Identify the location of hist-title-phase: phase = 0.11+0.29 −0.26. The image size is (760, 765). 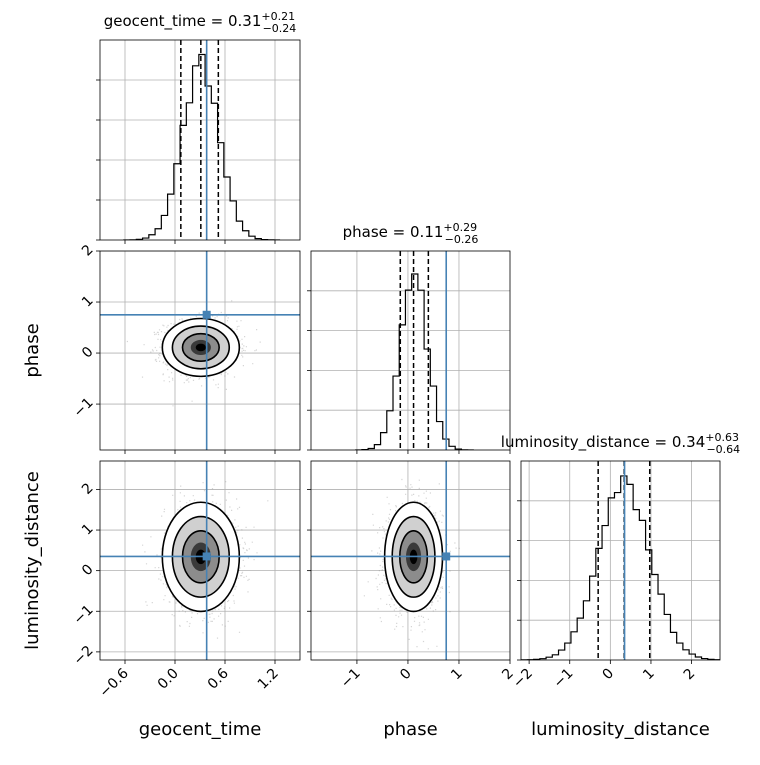
(411, 233).